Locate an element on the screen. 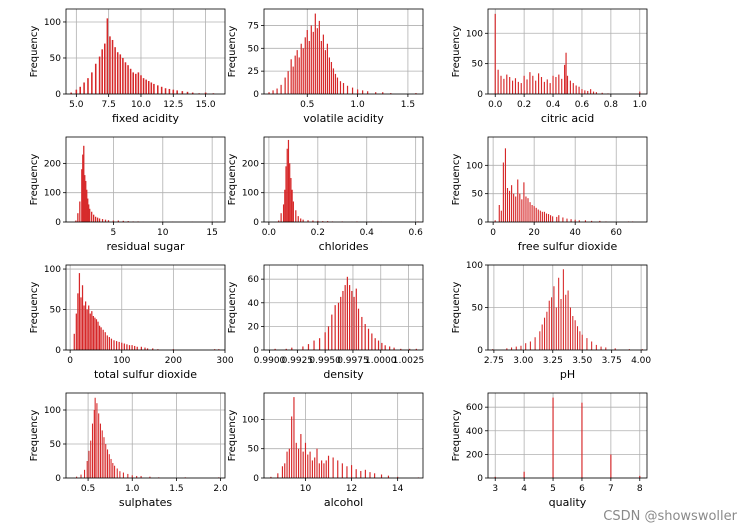 This screenshot has width=751, height=528. x-tick-label: 0.4 is located at coordinates (553, 105).